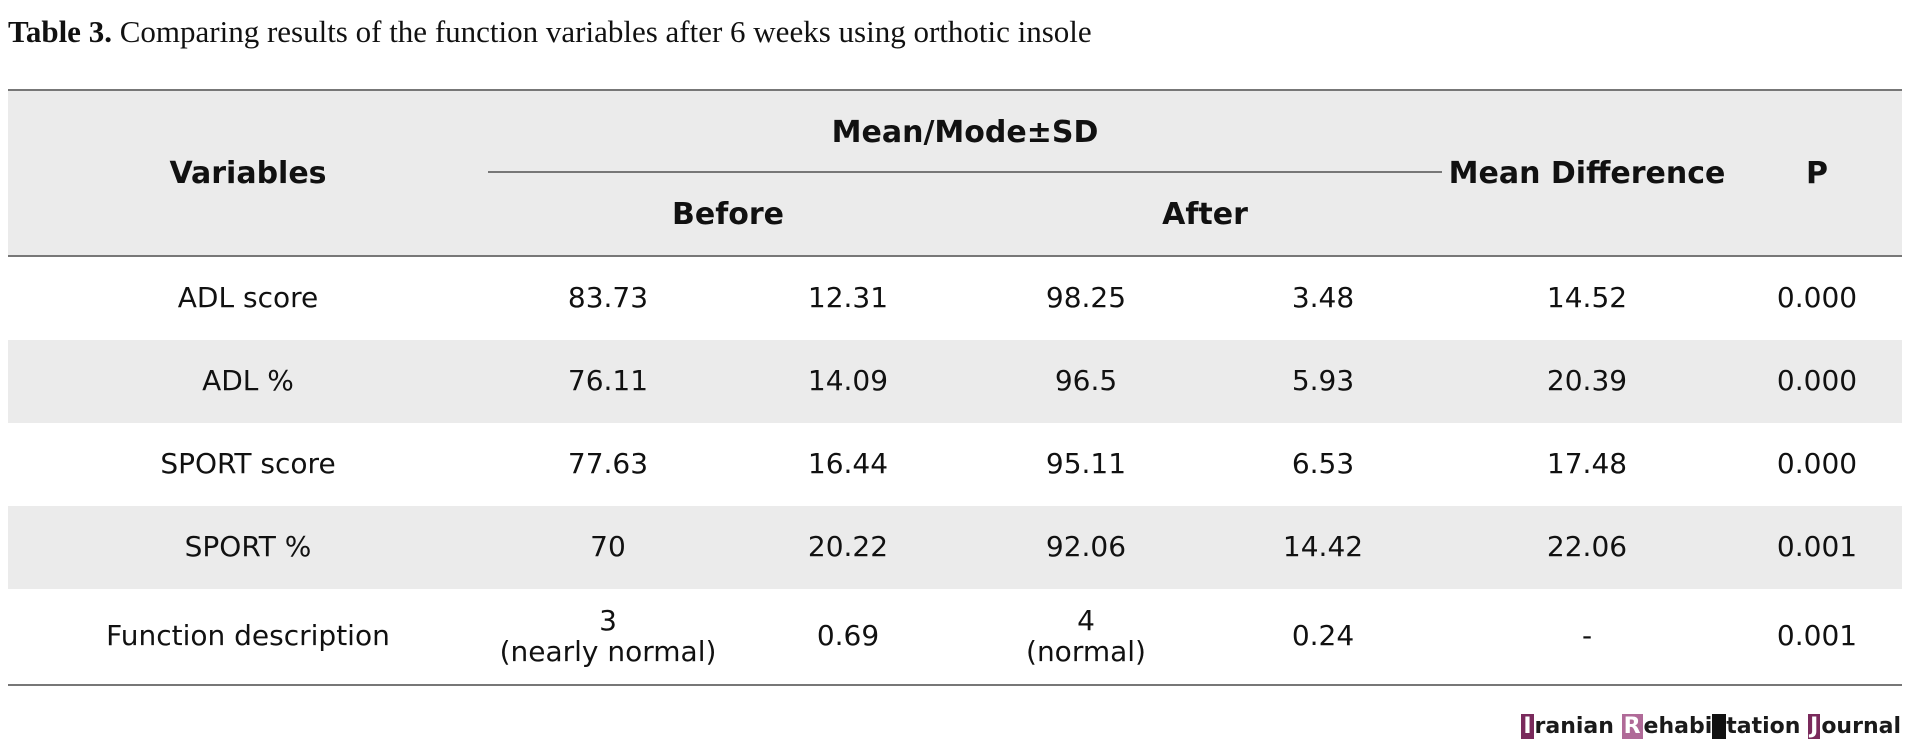 This screenshot has width=1907, height=756. Describe the element at coordinates (1086, 381) in the screenshot. I see `cell-after-mean: 96.5` at that location.